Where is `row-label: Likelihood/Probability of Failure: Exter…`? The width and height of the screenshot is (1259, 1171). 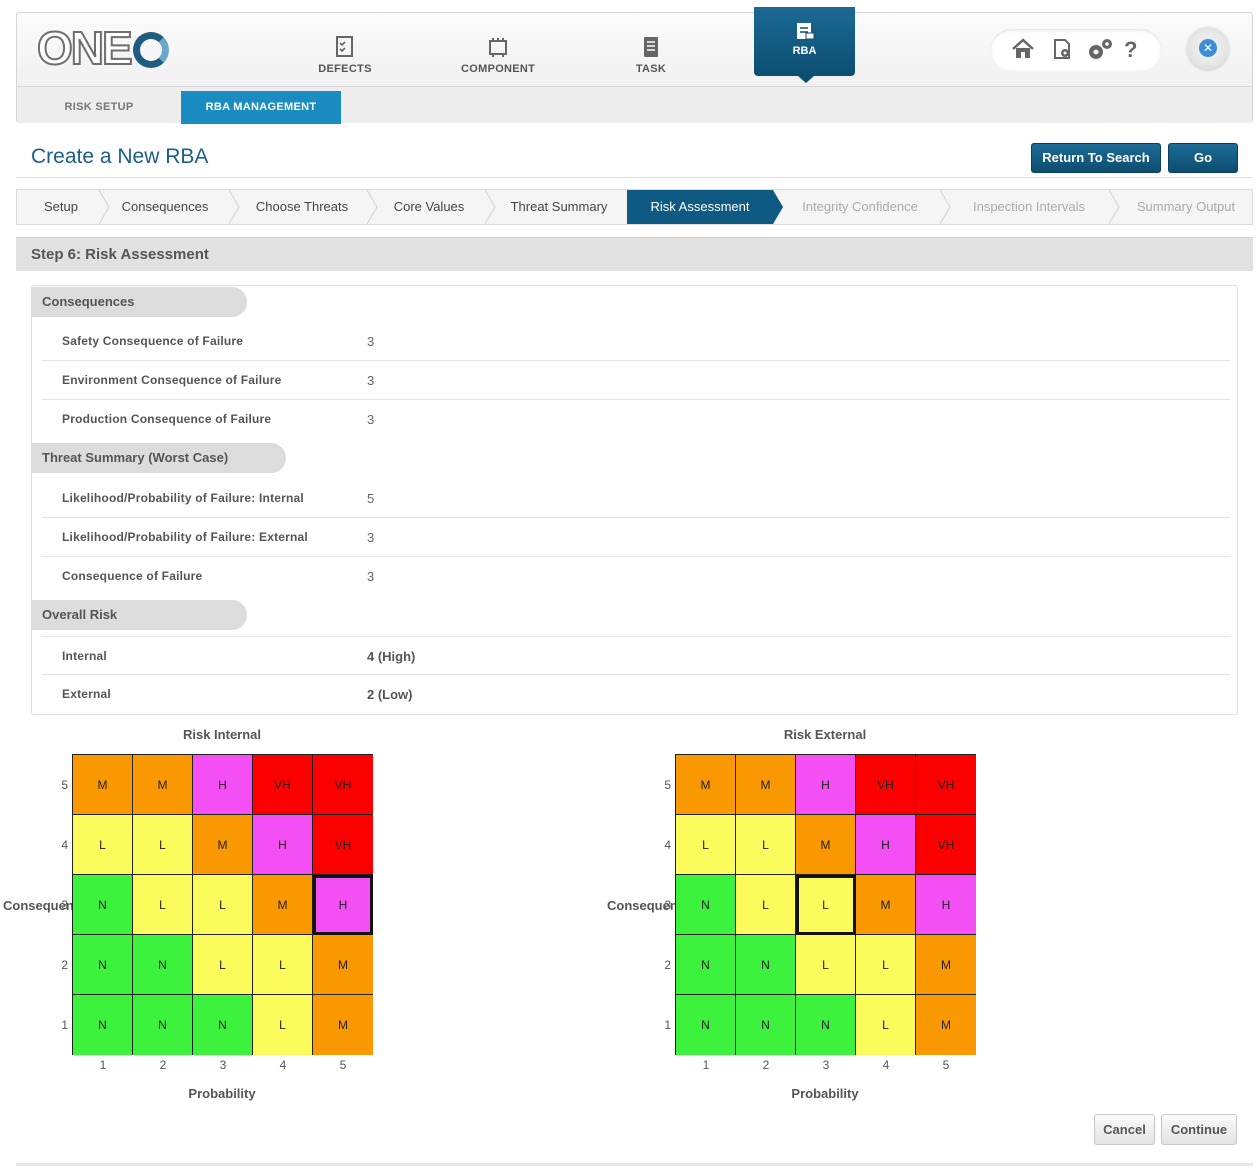 row-label: Likelihood/Probability of Failure: Exter… is located at coordinates (185, 537).